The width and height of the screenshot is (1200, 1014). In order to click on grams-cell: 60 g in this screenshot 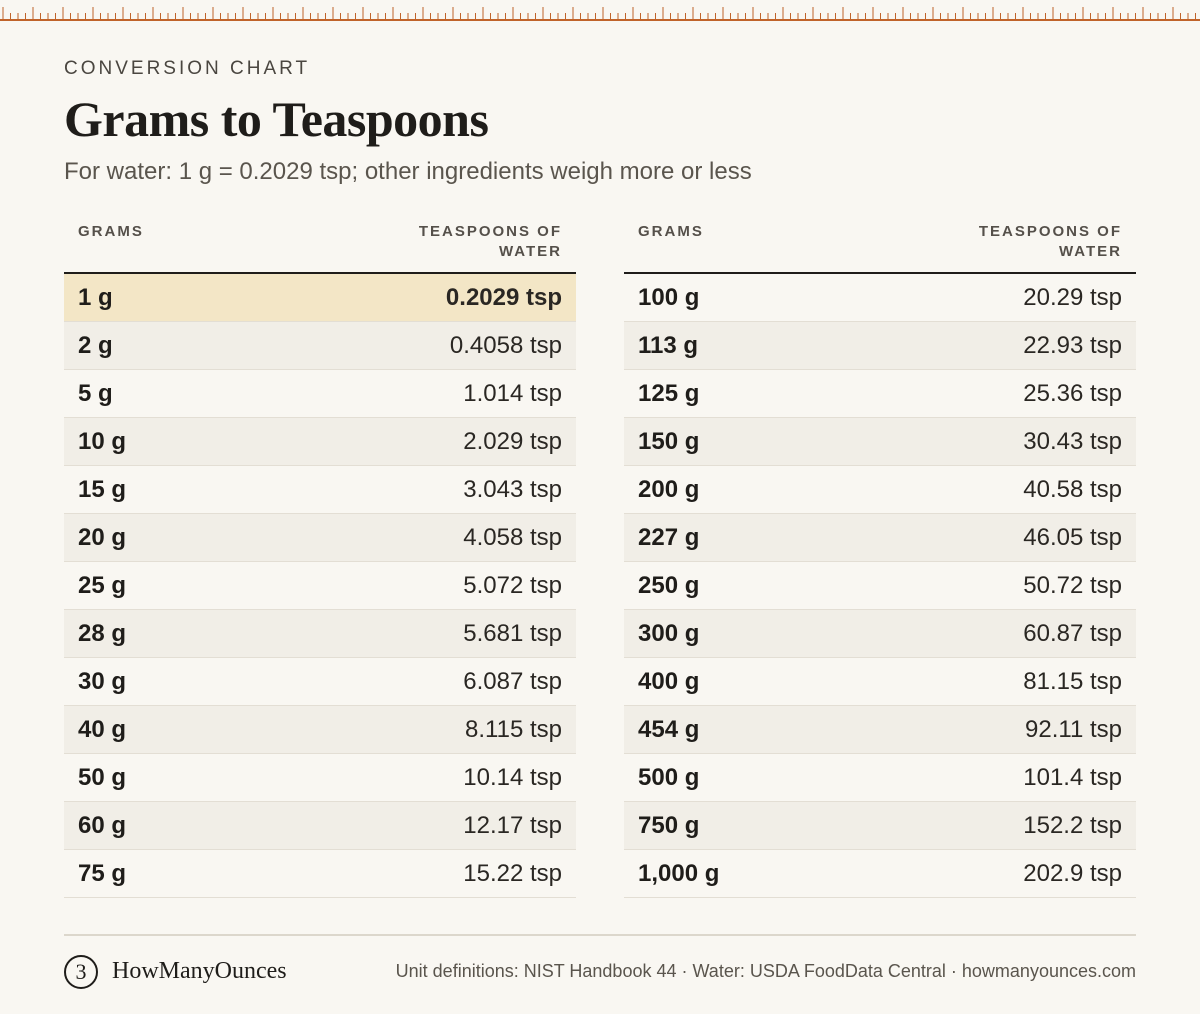, I will do `click(102, 825)`.